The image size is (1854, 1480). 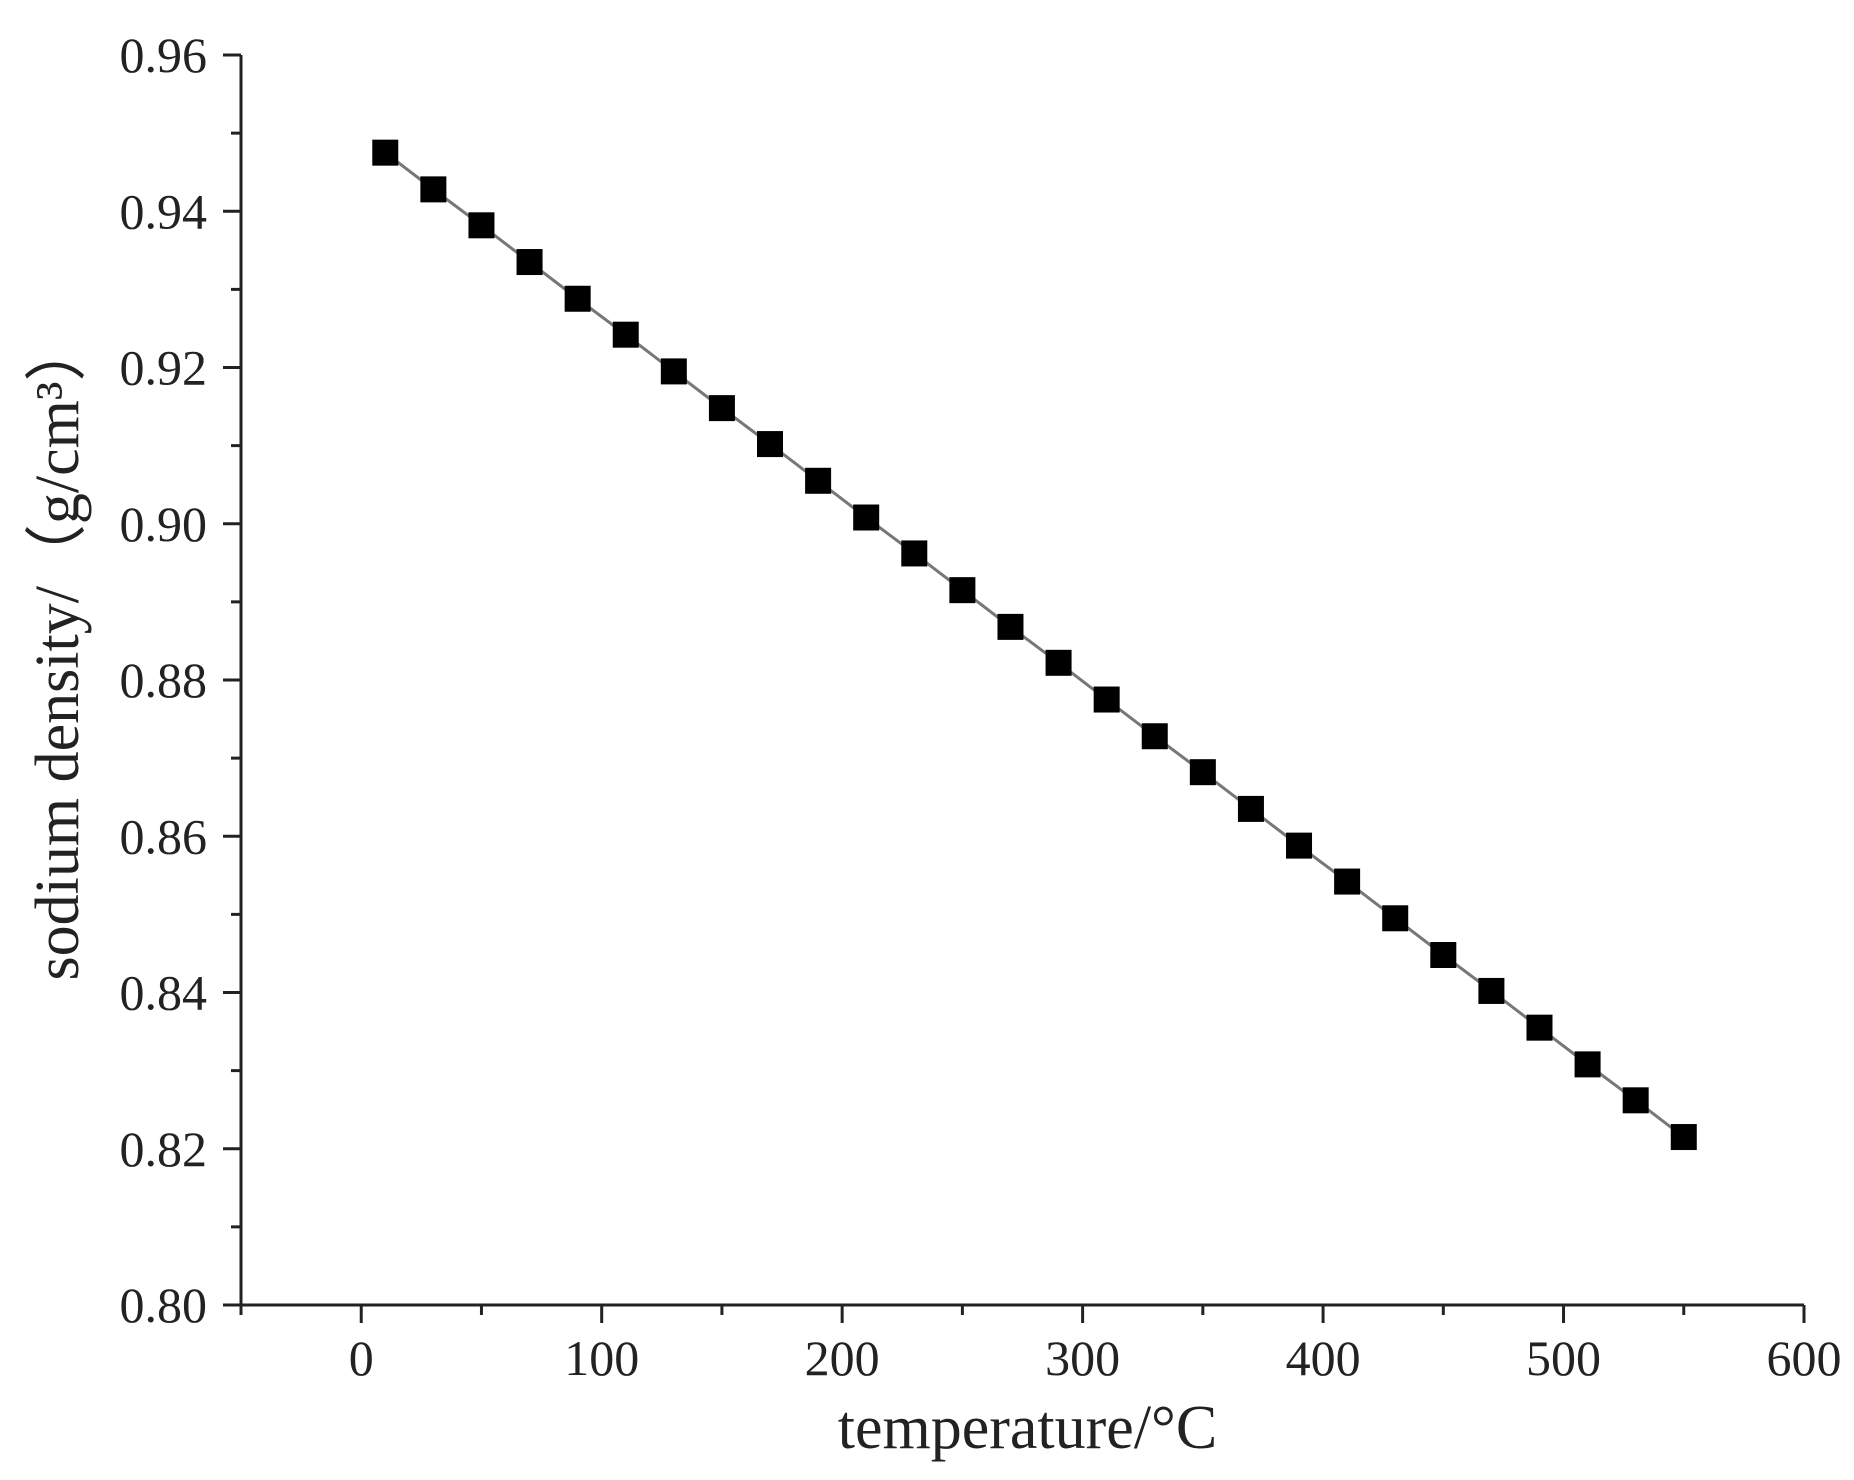 What do you see at coordinates (164, 1149) in the screenshot?
I see `y-tick-label: 0.82` at bounding box center [164, 1149].